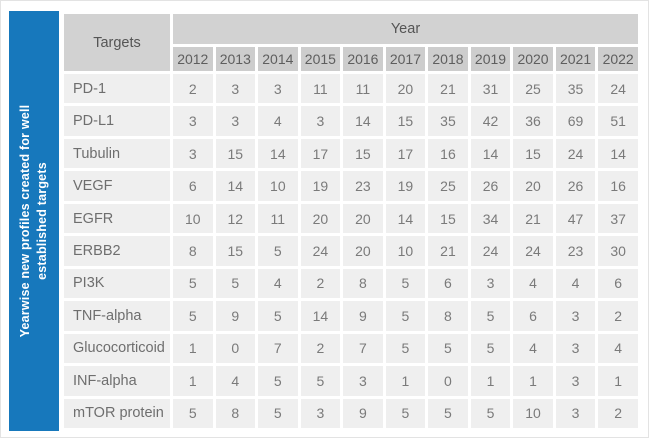  I want to click on table-row: INF-alpha 1 4 5 5 3 1 0 1 1 3 1, so click(351, 381).